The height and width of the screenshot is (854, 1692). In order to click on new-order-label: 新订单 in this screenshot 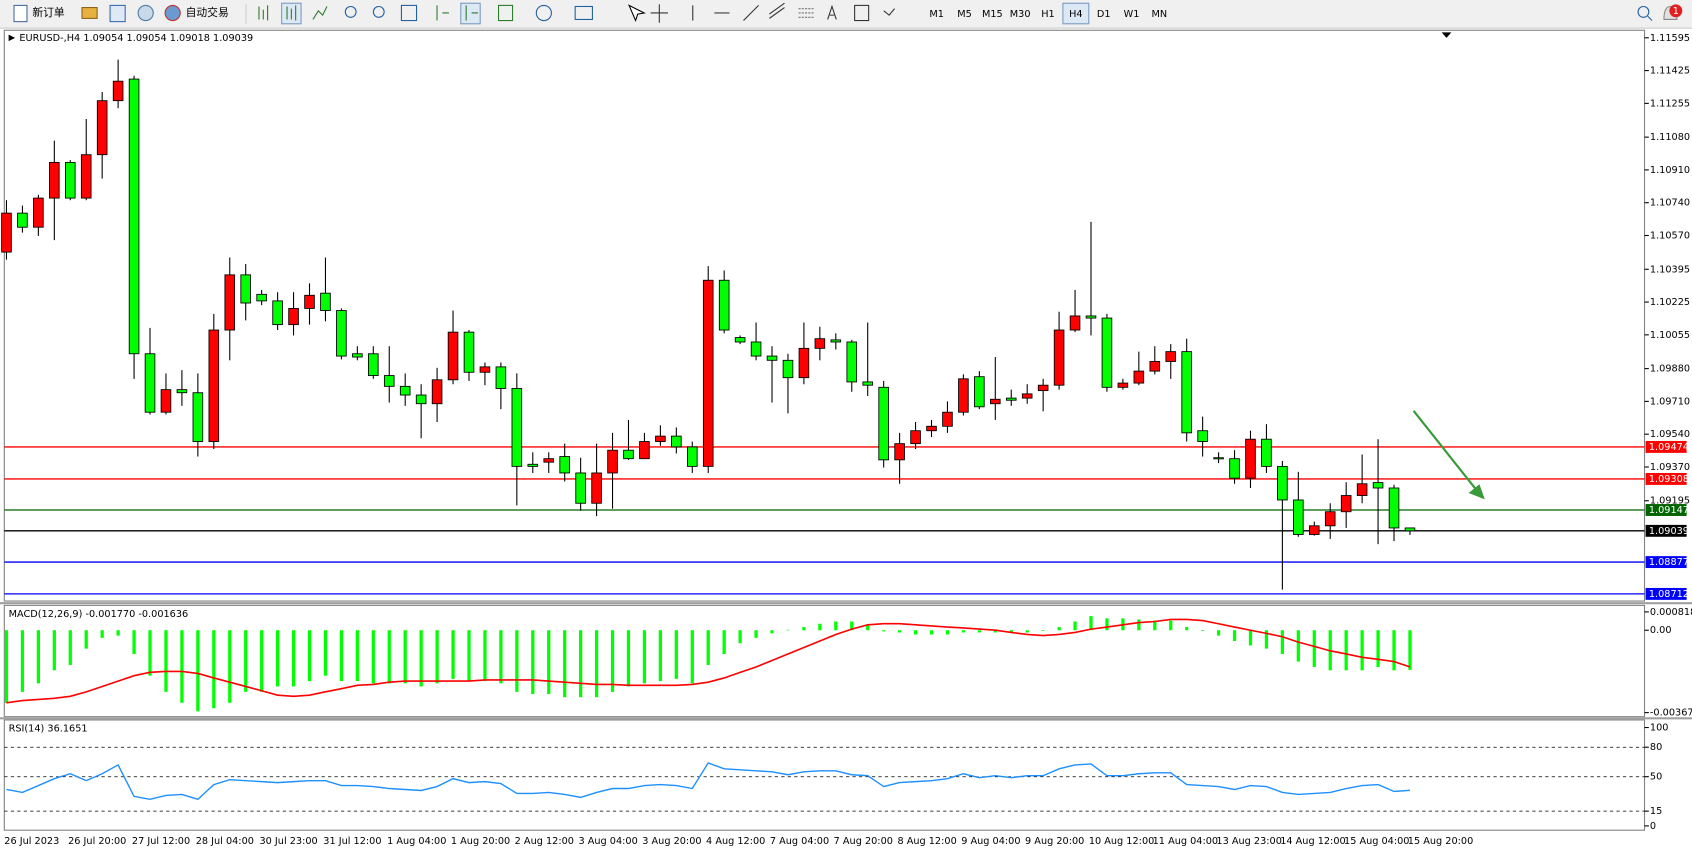, I will do `click(48, 12)`.